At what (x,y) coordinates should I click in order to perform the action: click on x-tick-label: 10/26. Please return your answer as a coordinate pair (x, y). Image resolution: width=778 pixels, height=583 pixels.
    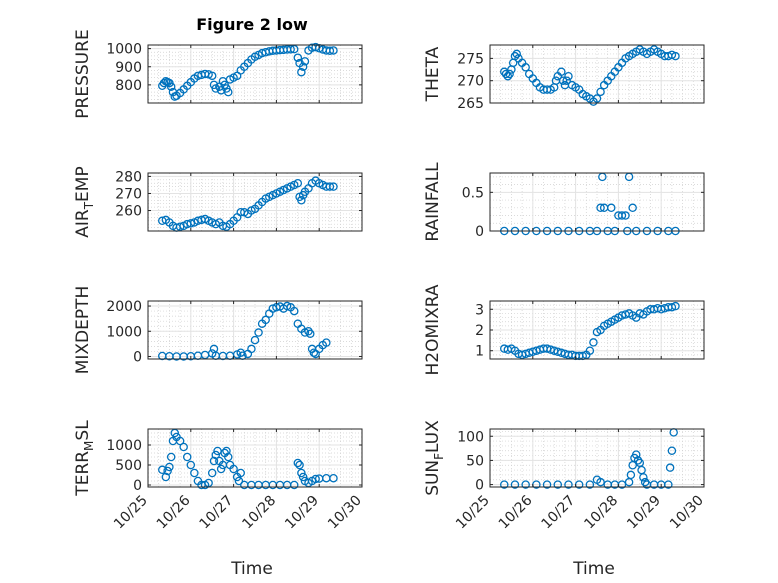
    Looking at the image, I should click on (516, 512).